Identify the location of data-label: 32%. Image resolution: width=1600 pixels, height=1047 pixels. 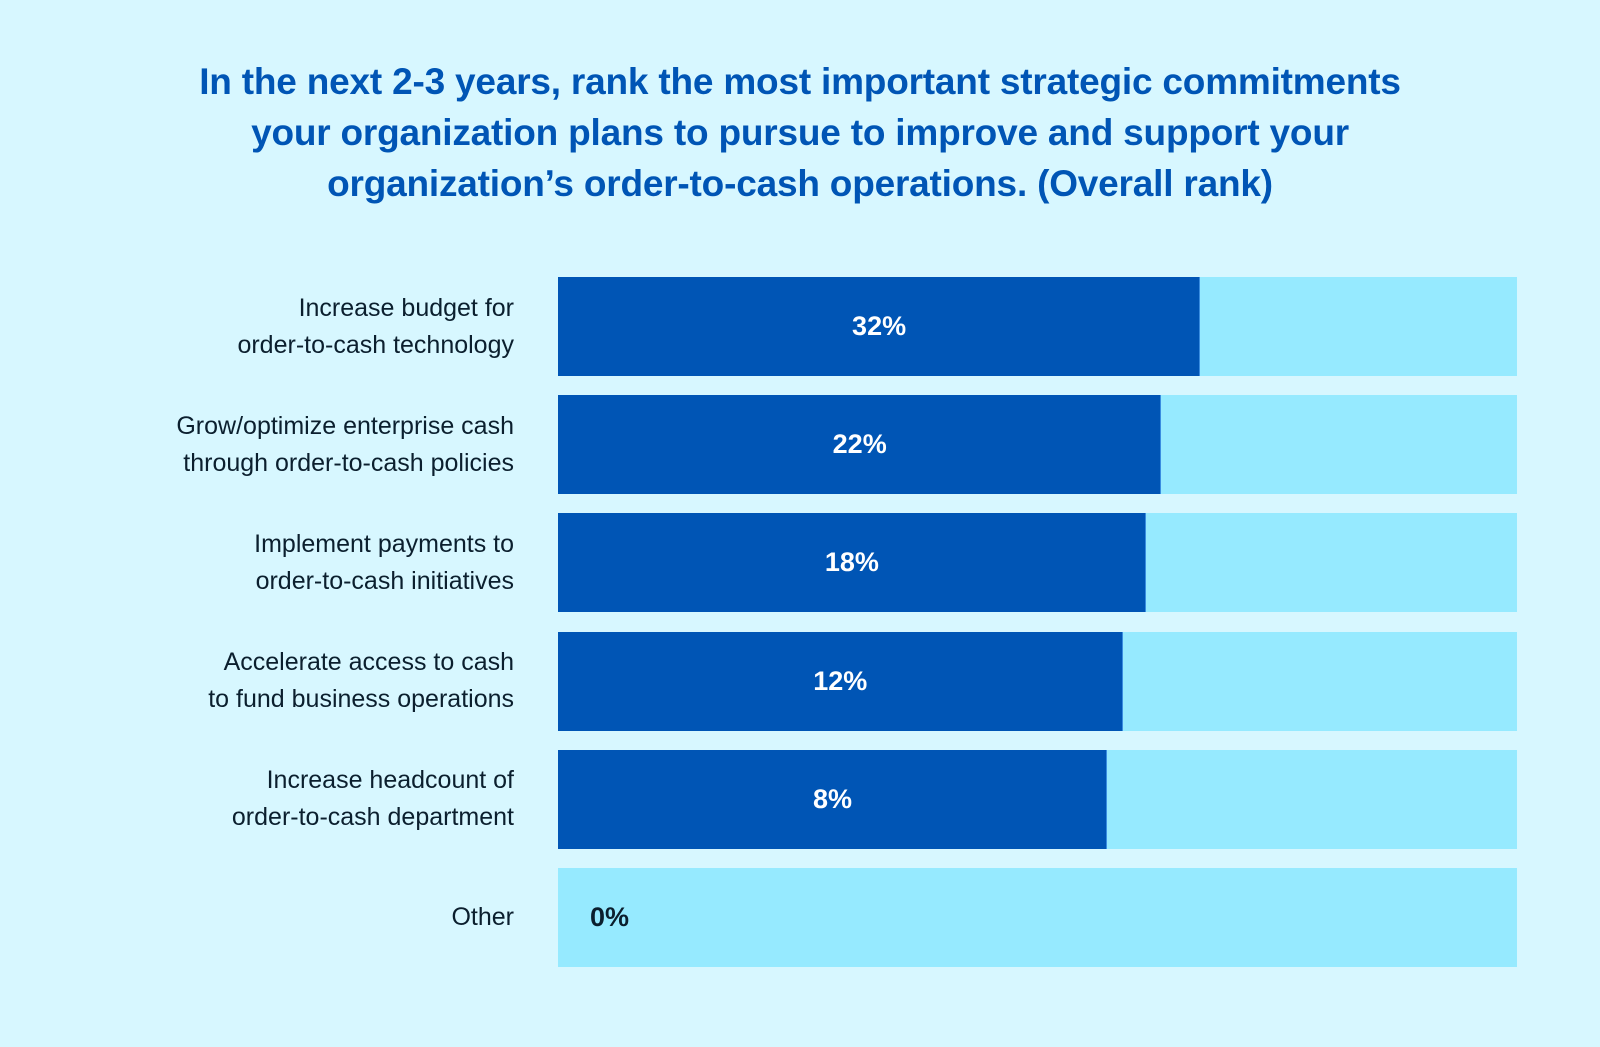
(879, 326).